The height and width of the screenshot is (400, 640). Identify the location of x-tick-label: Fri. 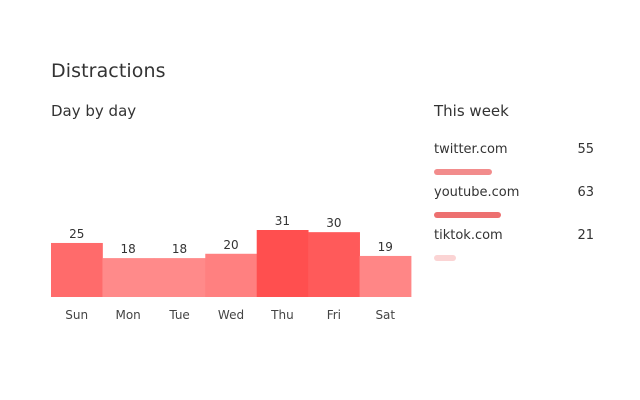
(334, 315).